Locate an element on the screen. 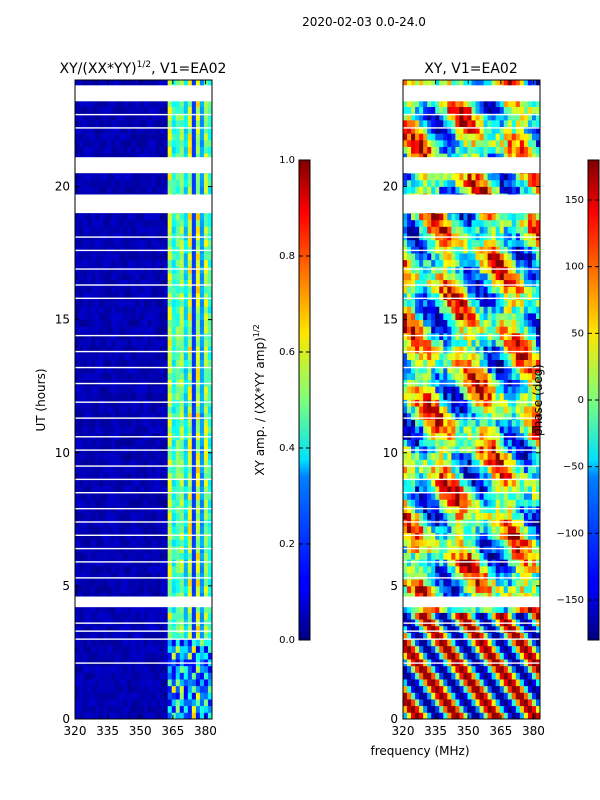 This screenshot has width=600, height=800. data-gap-line is located at coordinates (143, 437).